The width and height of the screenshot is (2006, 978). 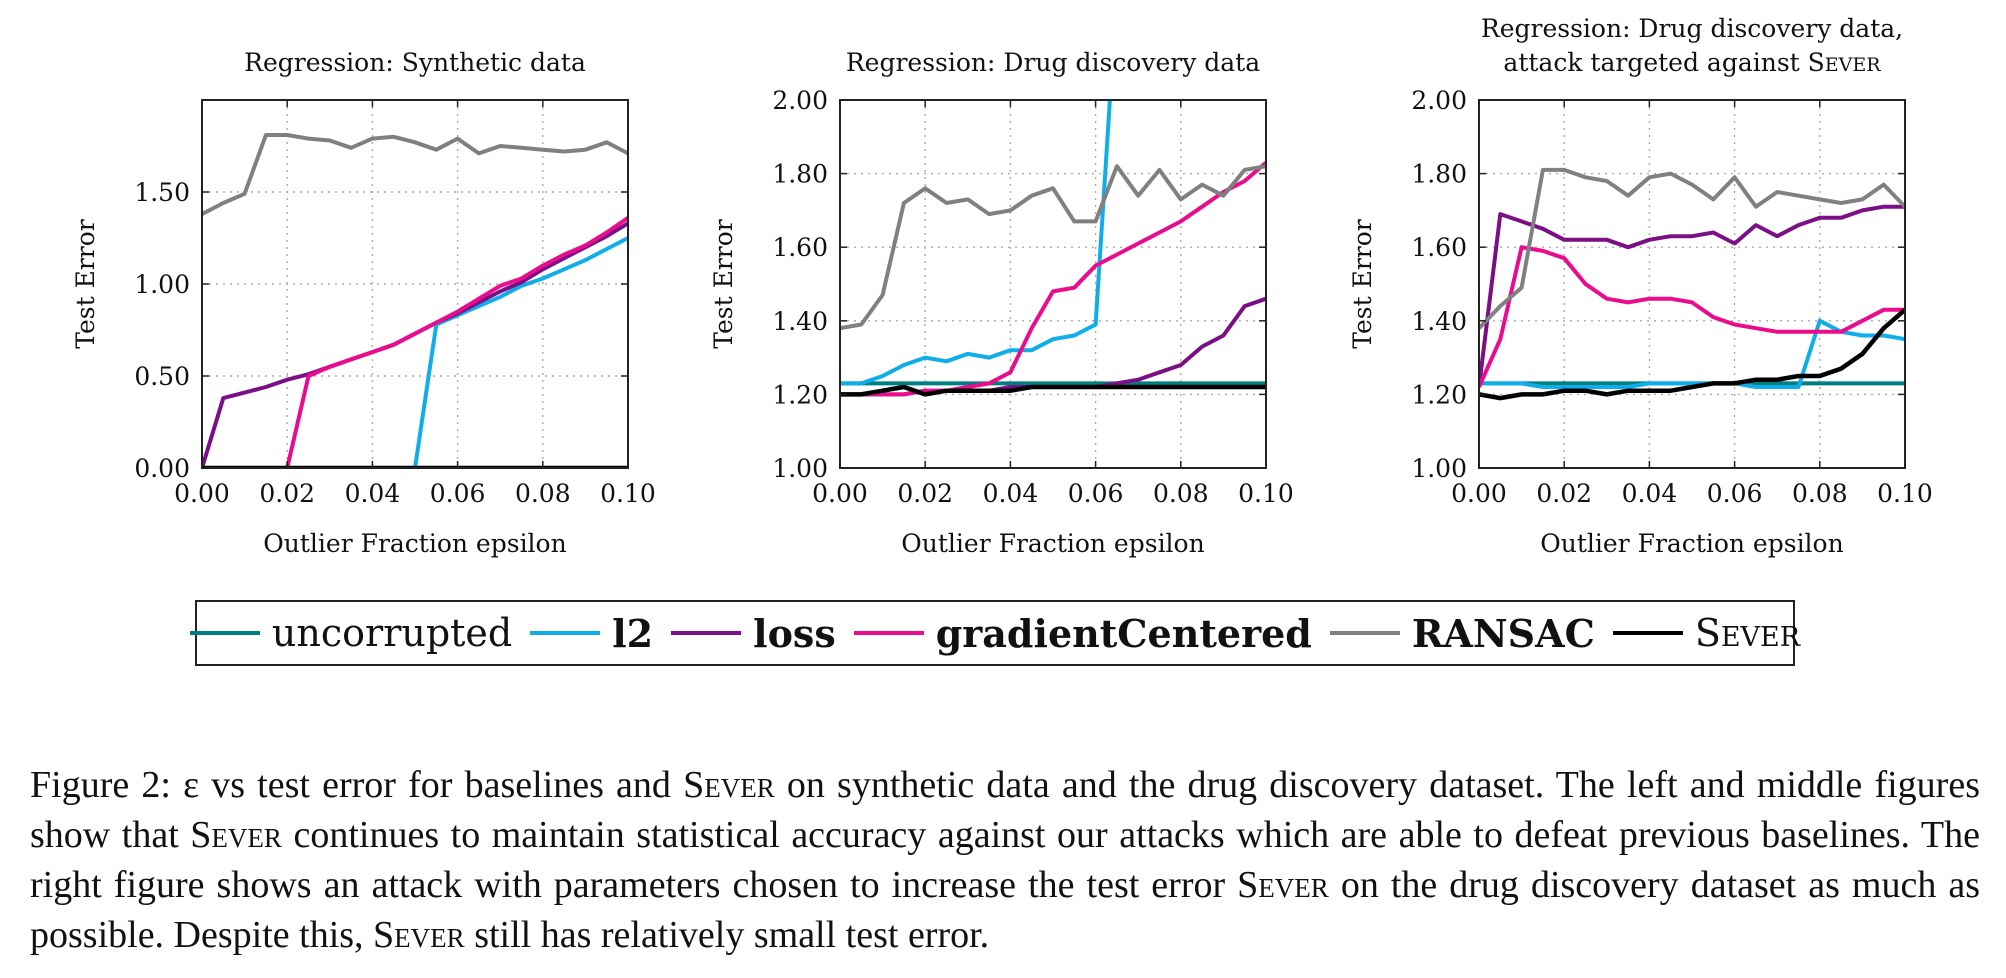 I want to click on legend-item-l2: l2, so click(x=591, y=633).